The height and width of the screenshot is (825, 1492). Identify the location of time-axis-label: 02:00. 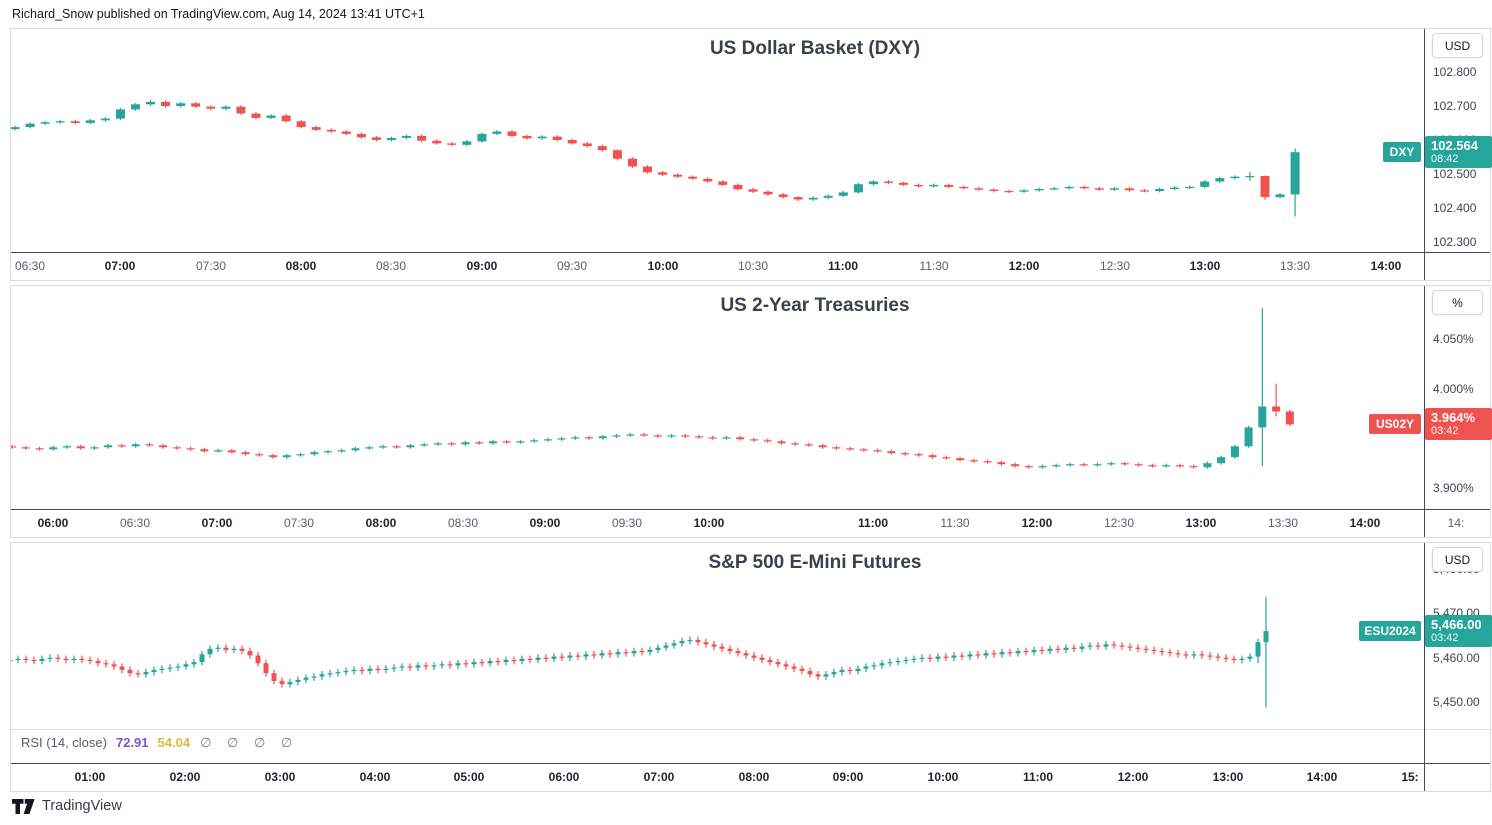
(185, 777).